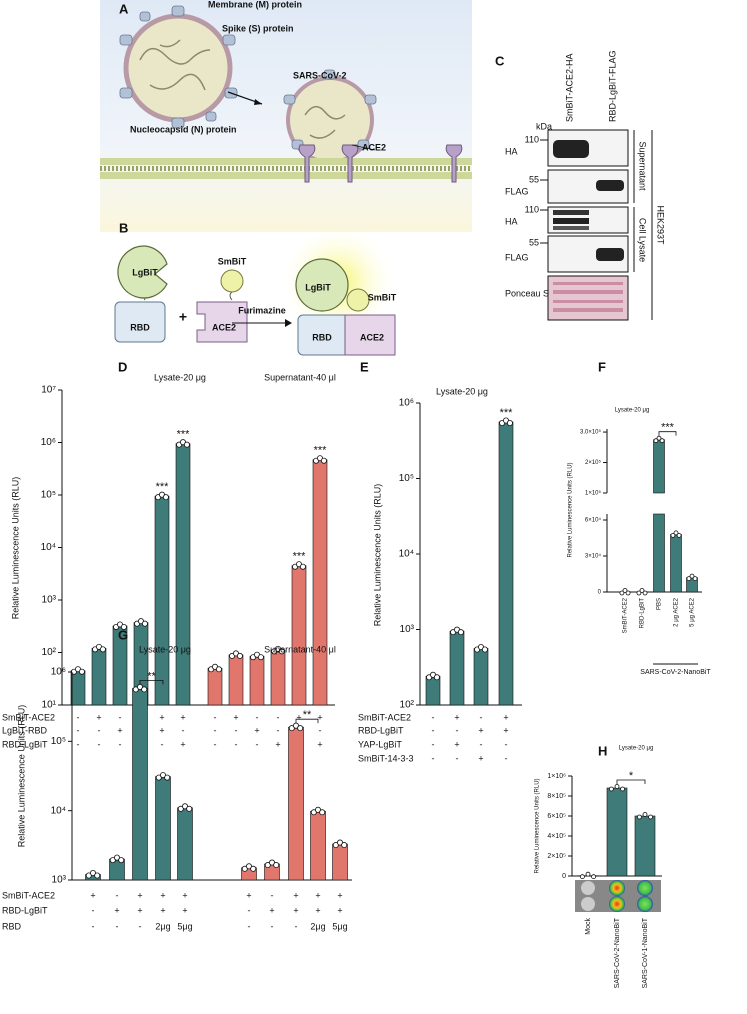 The width and height of the screenshot is (747, 1014). What do you see at coordinates (380, 744) in the screenshot?
I see `condition-label: YAP-LgBiT` at bounding box center [380, 744].